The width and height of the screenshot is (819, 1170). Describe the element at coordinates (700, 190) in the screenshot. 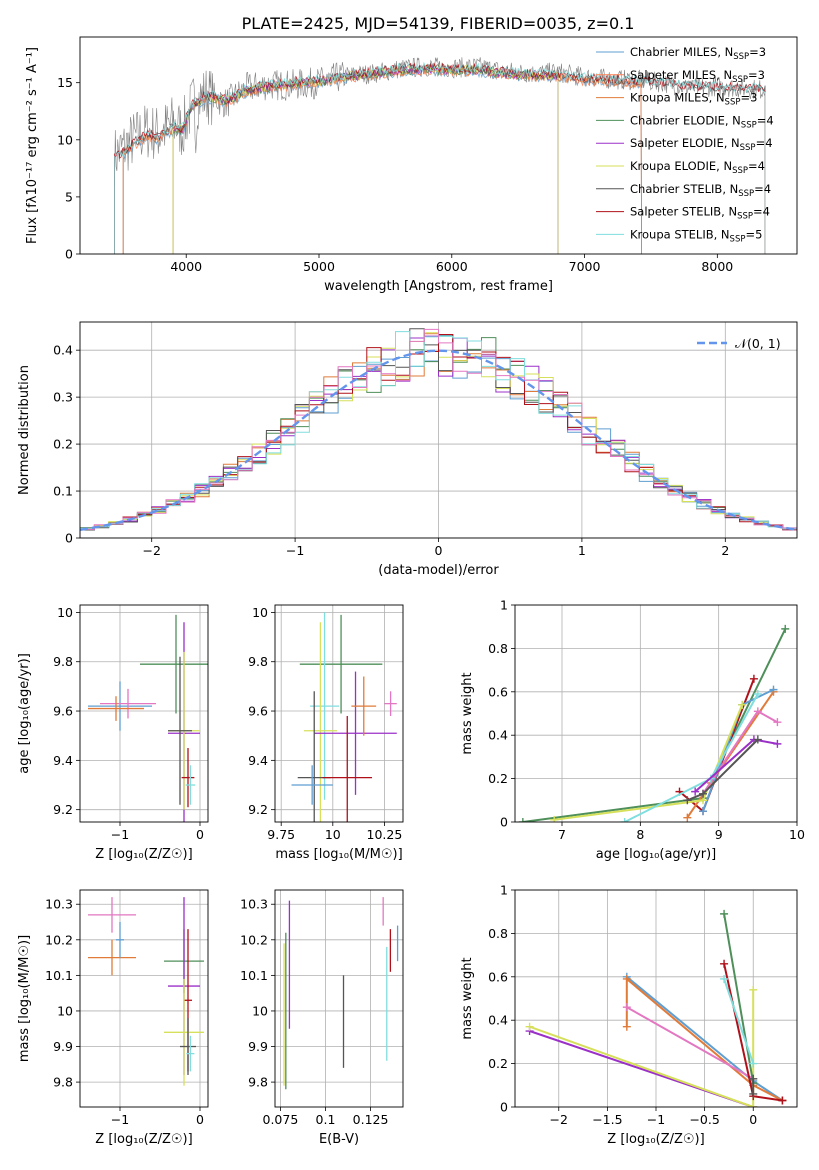

I see `legend-label: Chabrier STELIB, NSSP=4` at that location.